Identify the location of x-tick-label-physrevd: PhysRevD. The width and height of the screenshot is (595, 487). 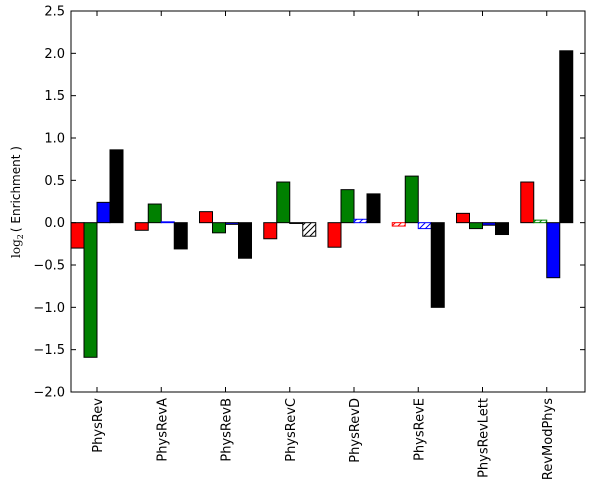
(355, 430).